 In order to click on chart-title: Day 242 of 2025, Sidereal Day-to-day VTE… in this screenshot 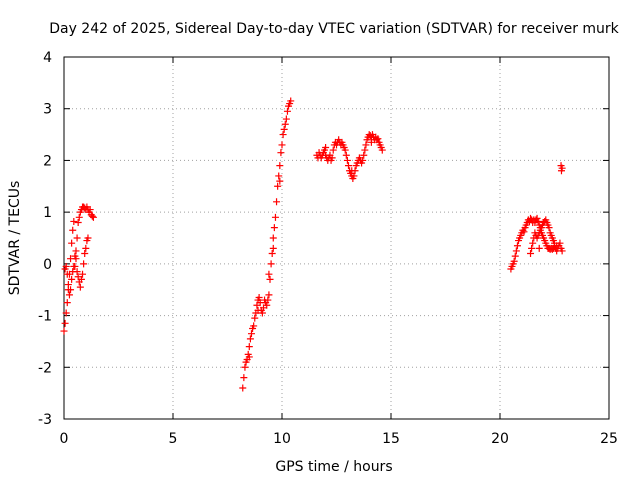, I will do `click(334, 29)`.